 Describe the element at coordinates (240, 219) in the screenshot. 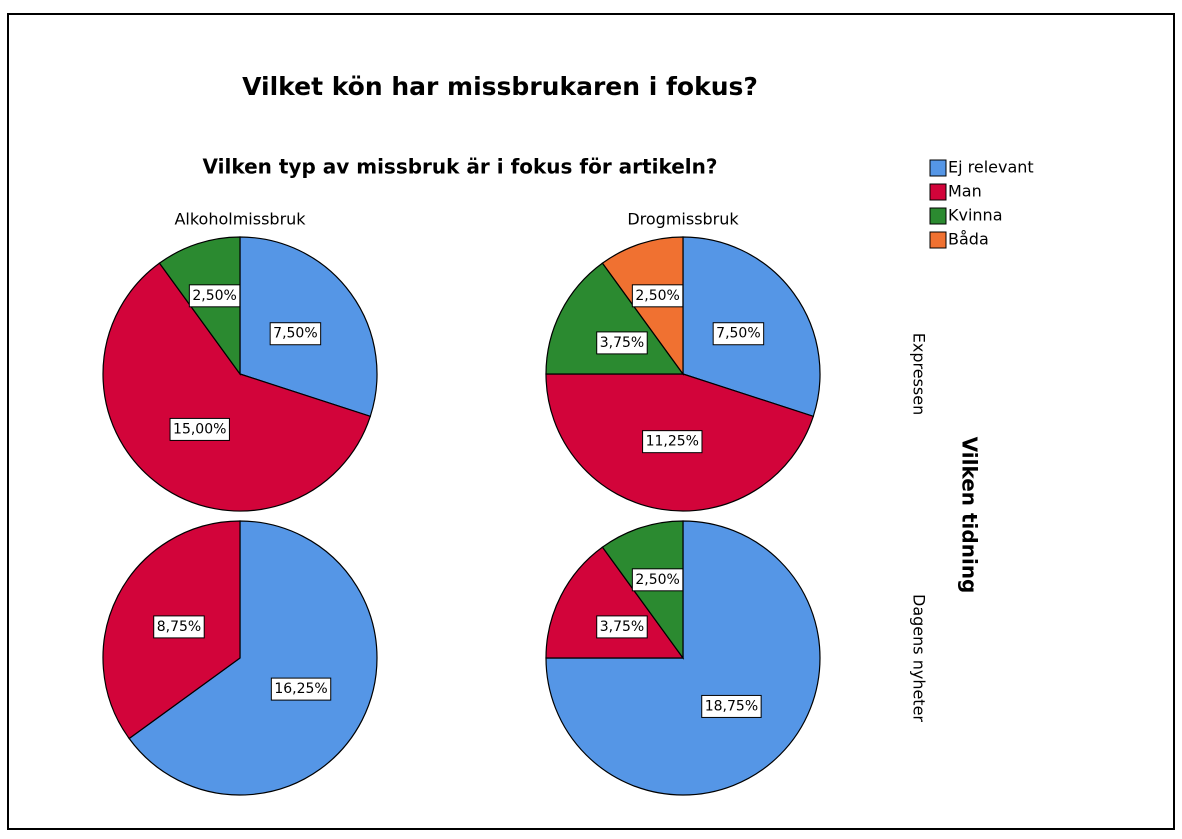

I see `column-label: Alkoholmissbruk` at that location.